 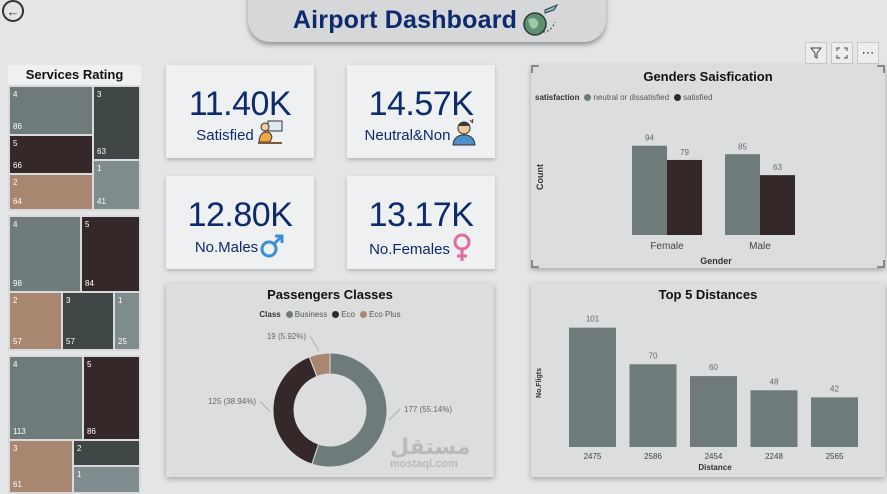 What do you see at coordinates (684, 152) in the screenshot?
I see `data-label: 79` at bounding box center [684, 152].